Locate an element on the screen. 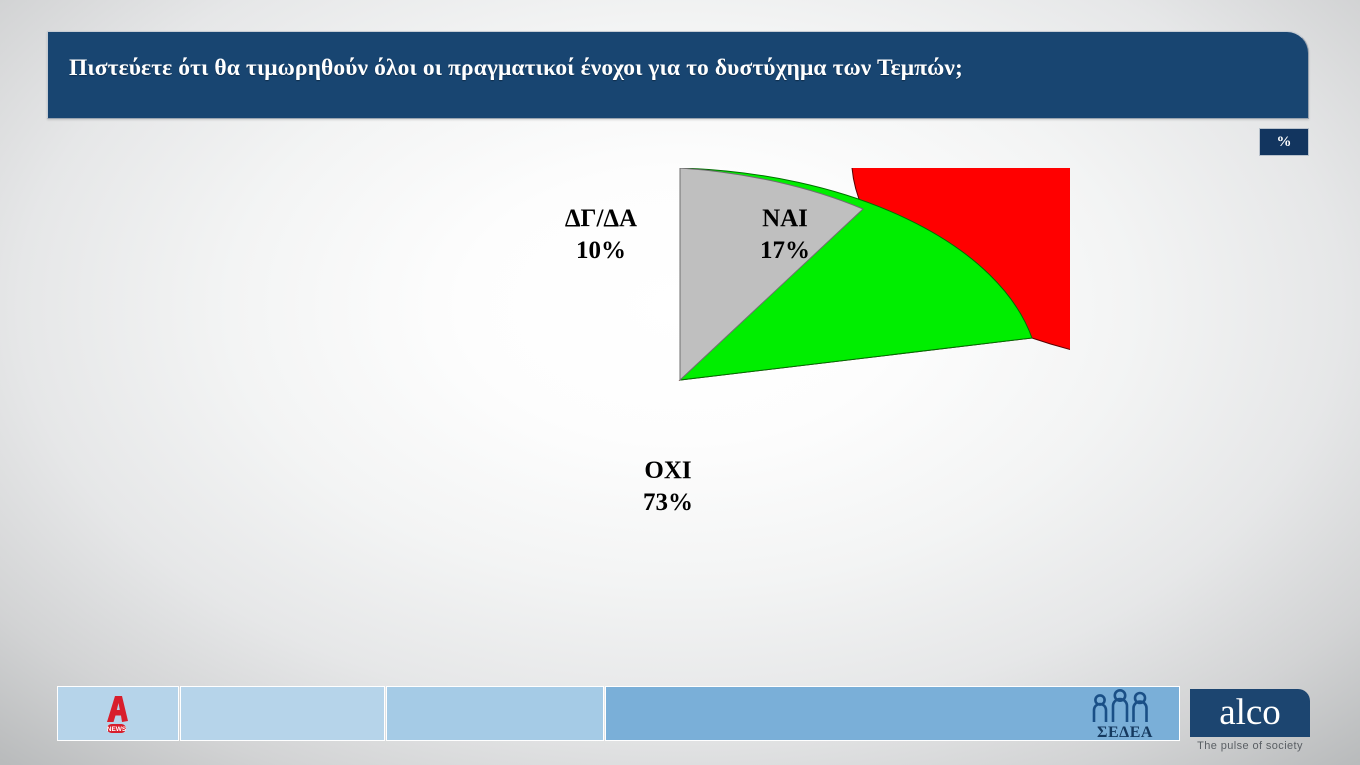  pie-3d-wall-right is located at coordinates (1022, 365).